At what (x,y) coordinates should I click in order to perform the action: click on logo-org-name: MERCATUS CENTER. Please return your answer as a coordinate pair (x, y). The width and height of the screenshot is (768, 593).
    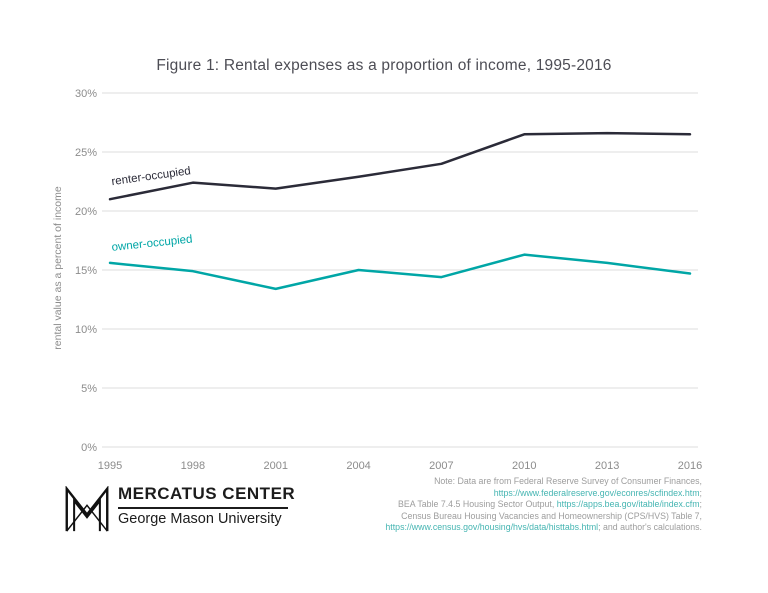
    Looking at the image, I should click on (207, 493).